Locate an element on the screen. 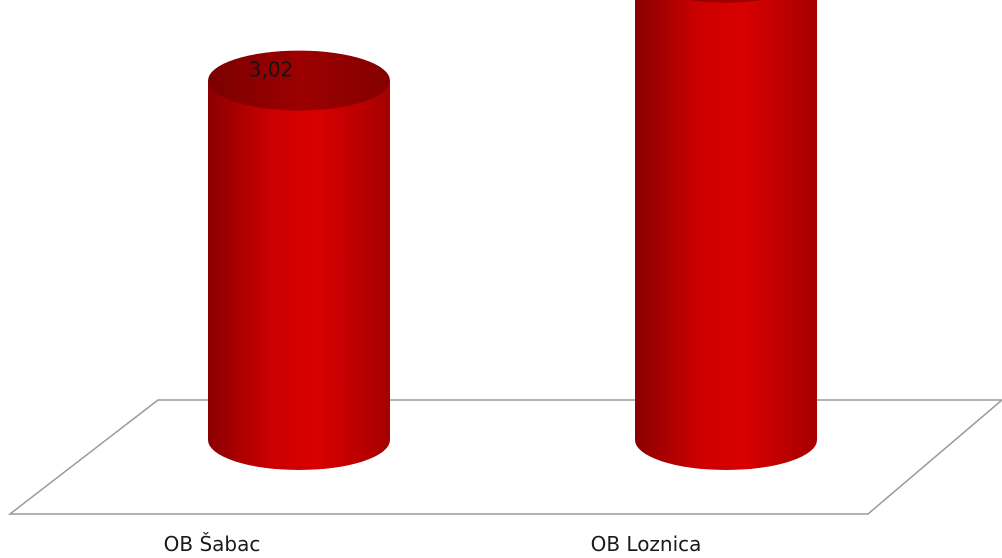 This screenshot has width=1002, height=558. category-label-1: OB Loznica is located at coordinates (646, 544).